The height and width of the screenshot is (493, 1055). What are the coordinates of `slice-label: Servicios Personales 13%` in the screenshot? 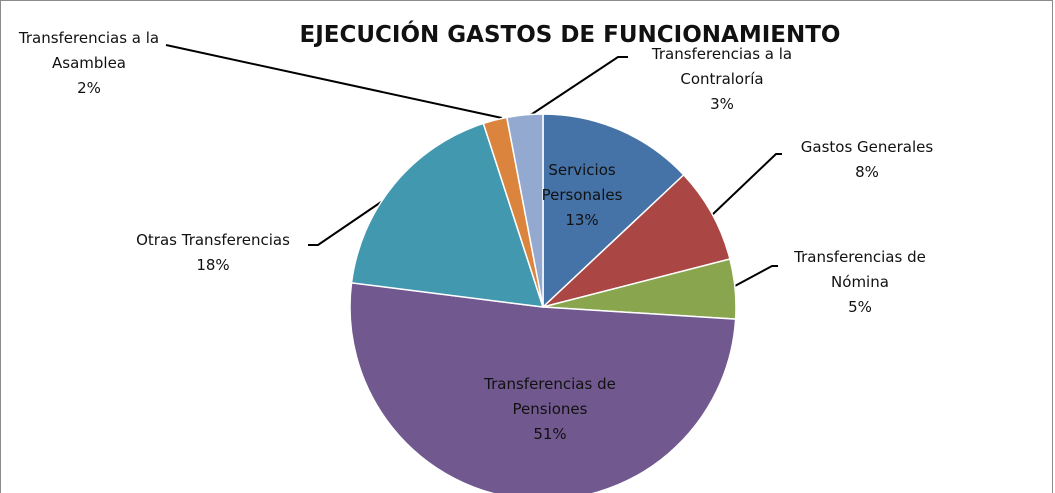 It's located at (582, 195).